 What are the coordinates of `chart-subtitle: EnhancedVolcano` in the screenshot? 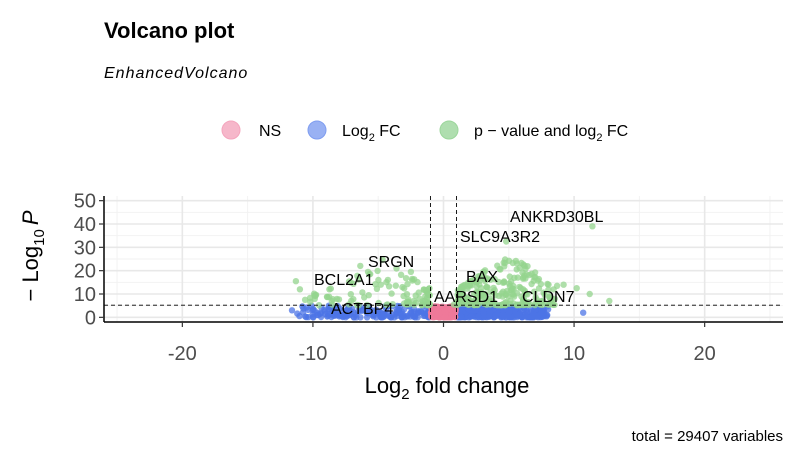 It's located at (176, 73).